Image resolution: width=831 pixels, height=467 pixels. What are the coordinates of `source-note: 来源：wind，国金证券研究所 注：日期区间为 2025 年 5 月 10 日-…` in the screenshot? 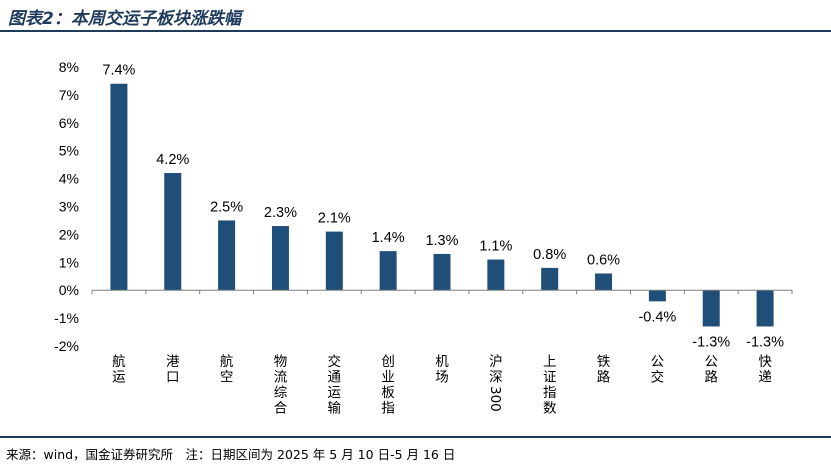 It's located at (231, 454).